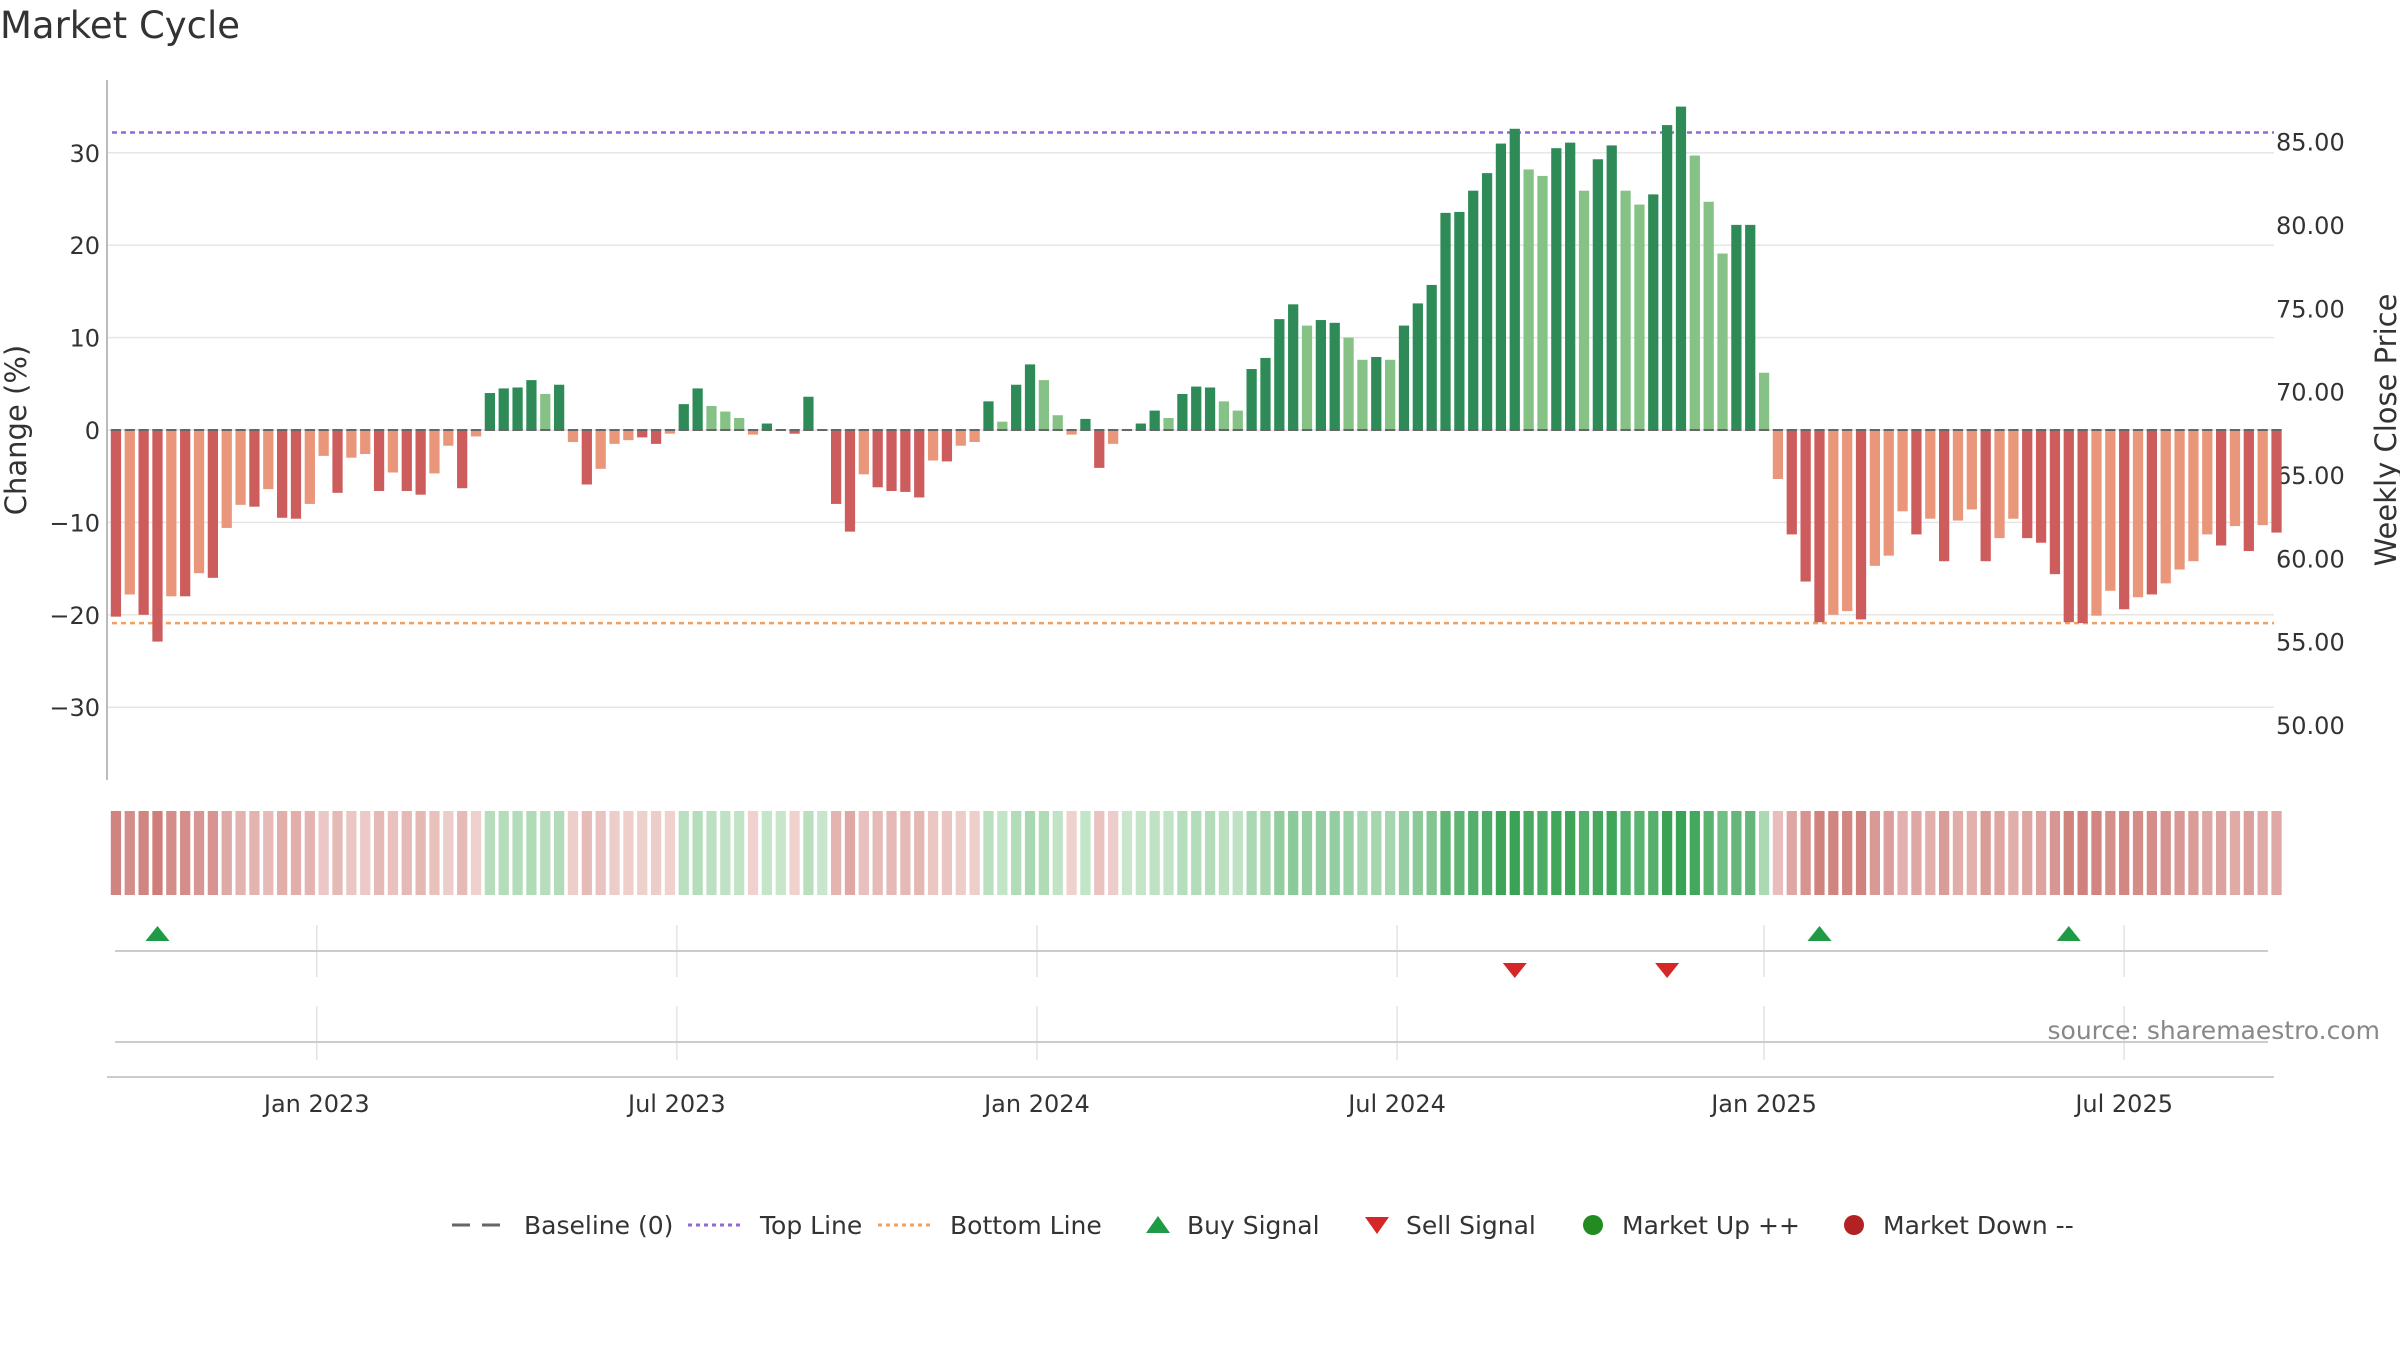 The image size is (2400, 1350). I want to click on legend-label: Baseline (0), so click(598, 1225).